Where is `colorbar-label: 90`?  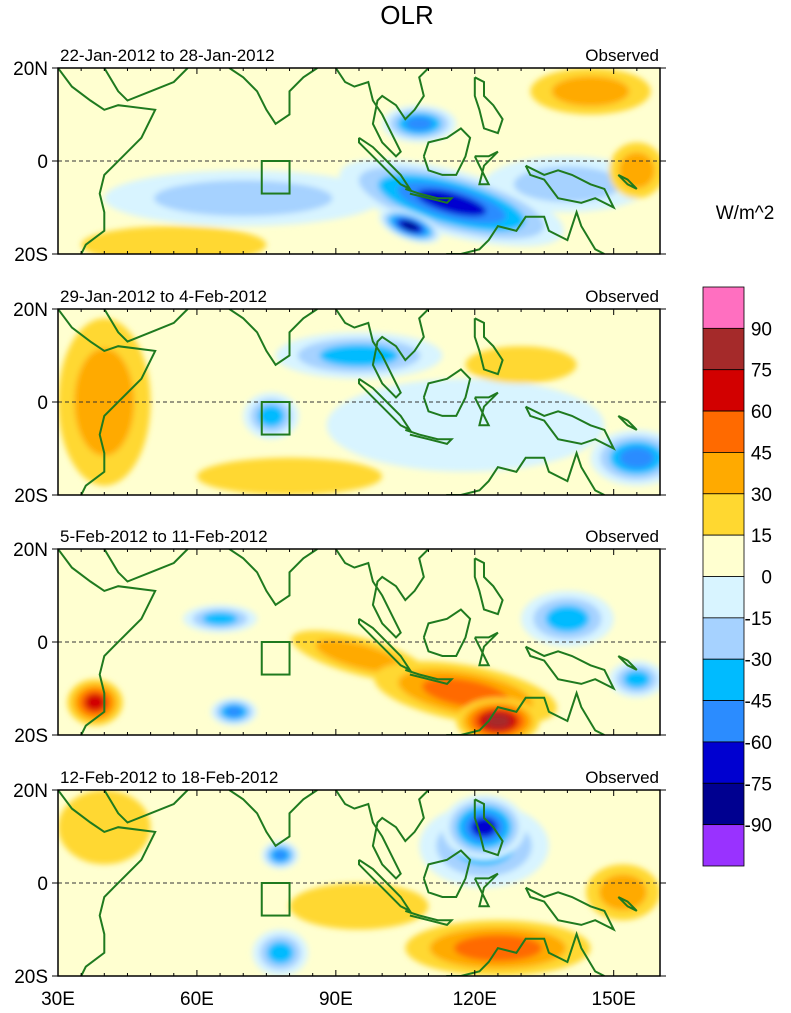
colorbar-label: 90 is located at coordinates (761, 329).